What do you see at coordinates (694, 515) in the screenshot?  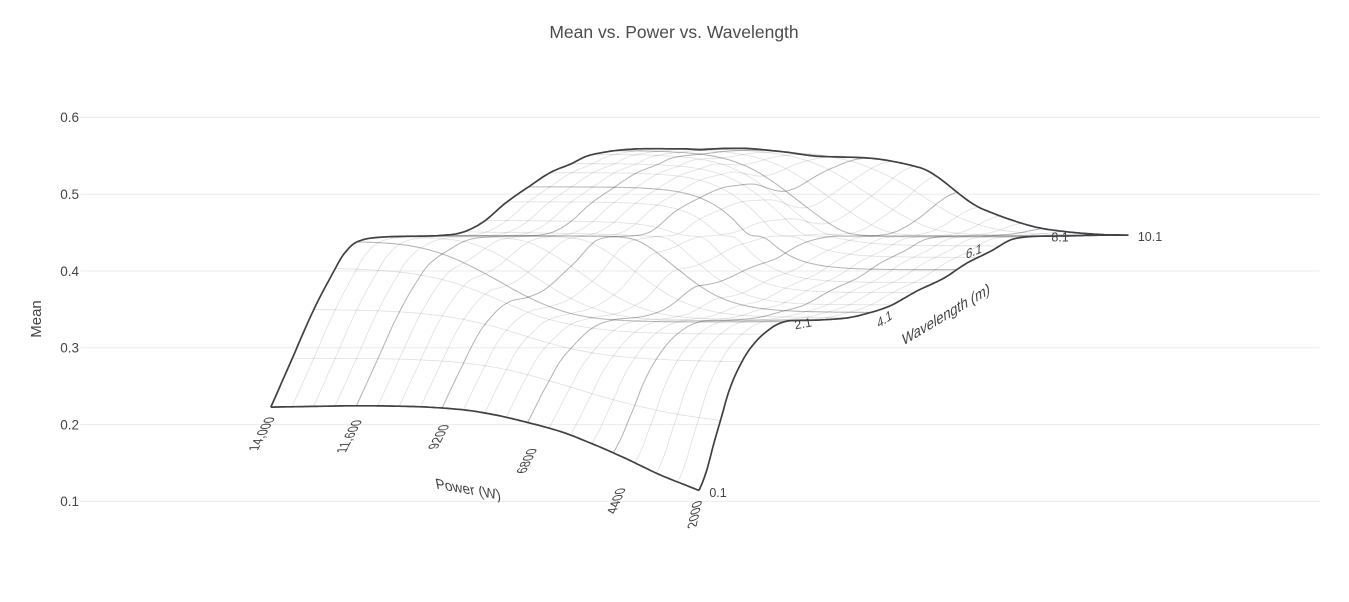 I see `svg-text: 2000` at bounding box center [694, 515].